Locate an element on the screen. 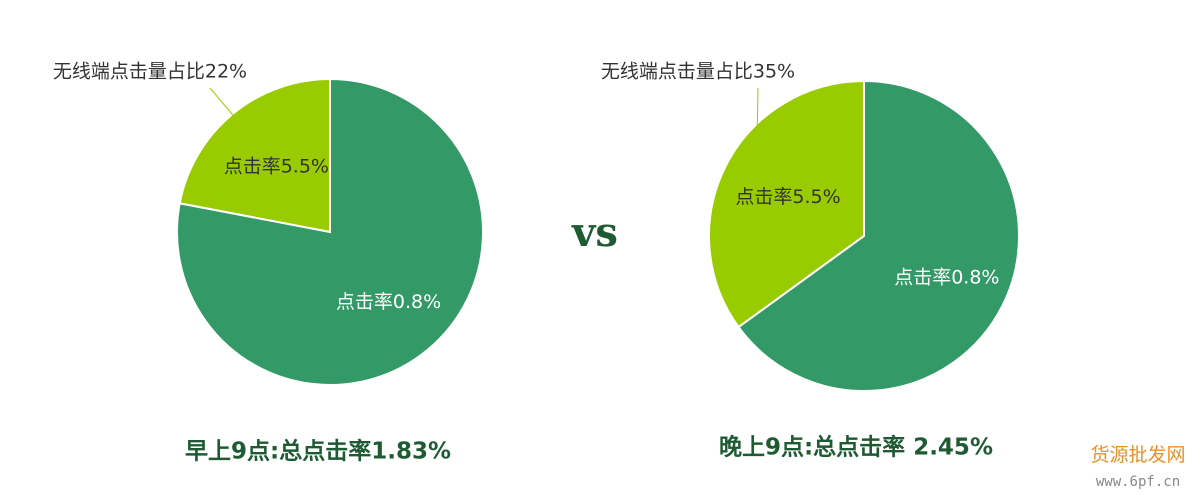 The height and width of the screenshot is (500, 1200). chart-title: 早上9点:总点击率1.83% is located at coordinates (318, 451).